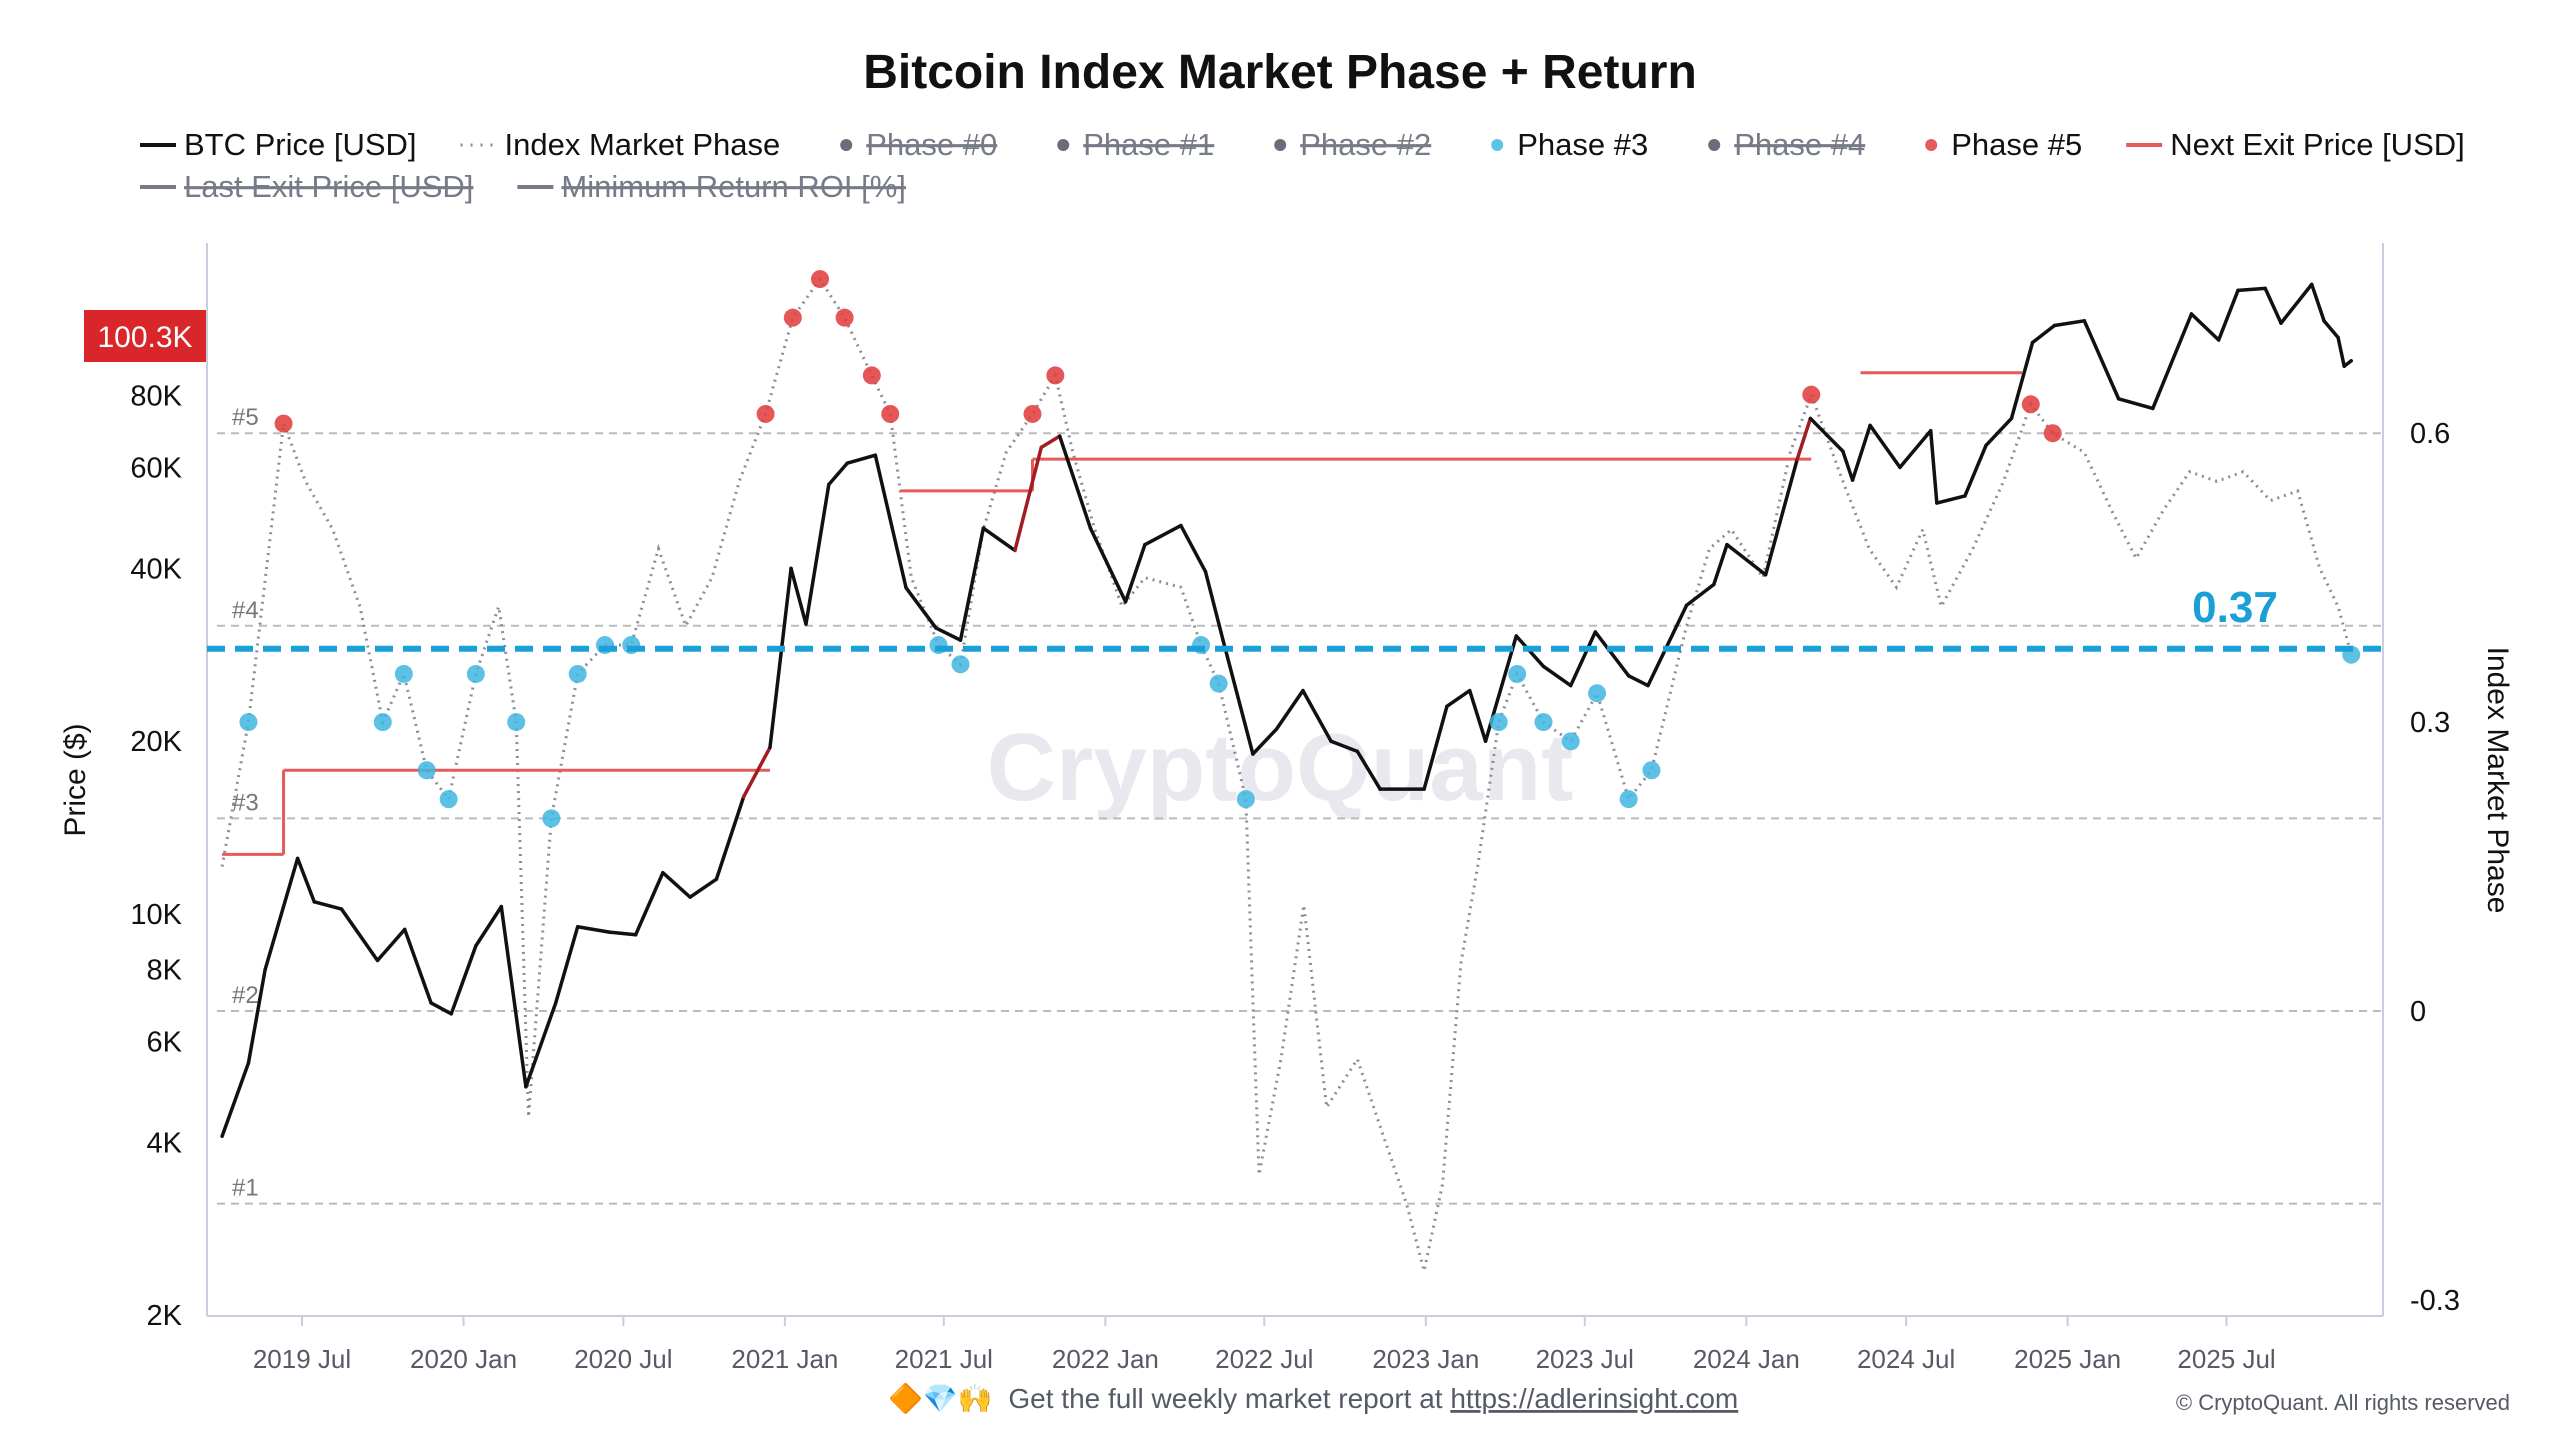 The image size is (2560, 1440). What do you see at coordinates (300, 144) in the screenshot?
I see `legend-label: BTC Price [USD]` at bounding box center [300, 144].